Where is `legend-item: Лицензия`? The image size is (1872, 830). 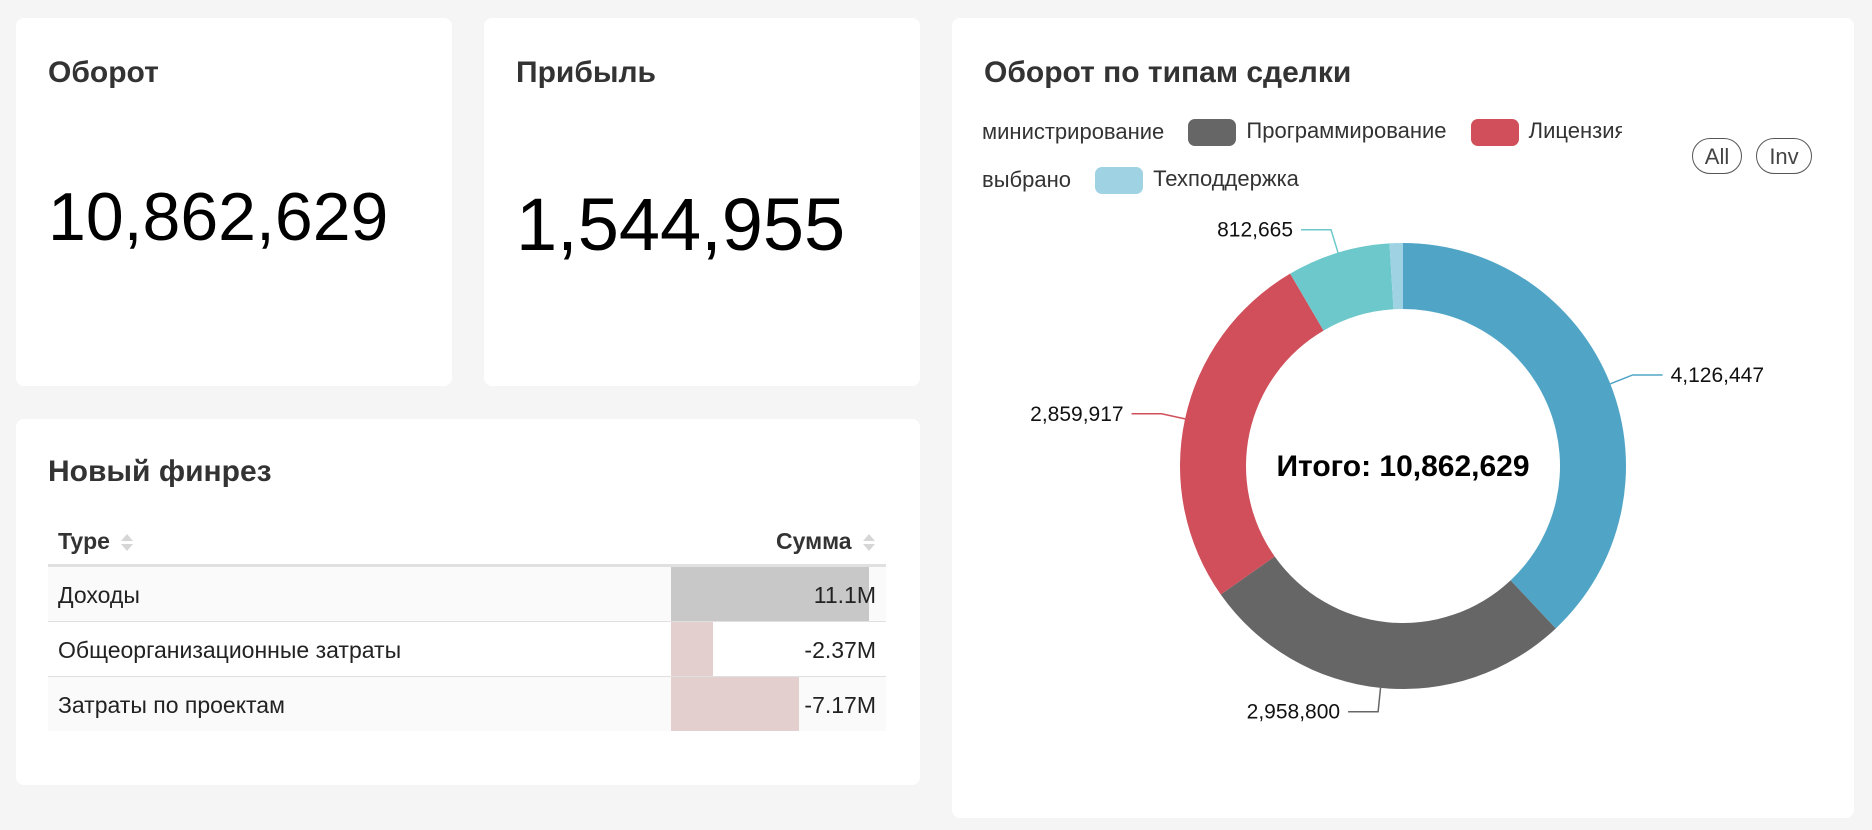
legend-item: Лицензия is located at coordinates (1546, 132).